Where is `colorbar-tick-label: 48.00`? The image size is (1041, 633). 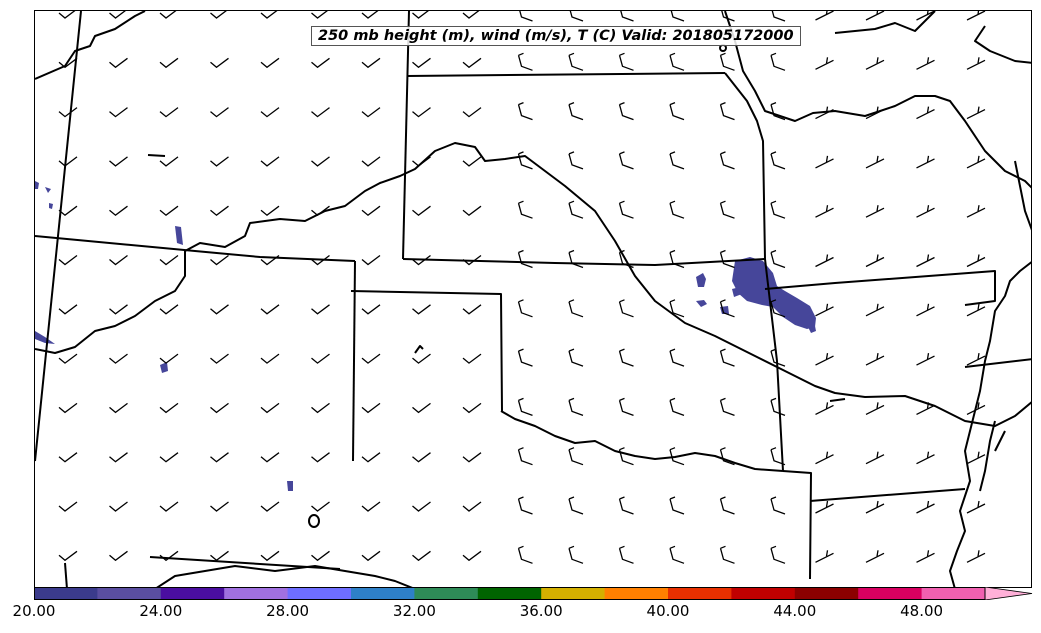 colorbar-tick-label: 48.00 is located at coordinates (922, 611).